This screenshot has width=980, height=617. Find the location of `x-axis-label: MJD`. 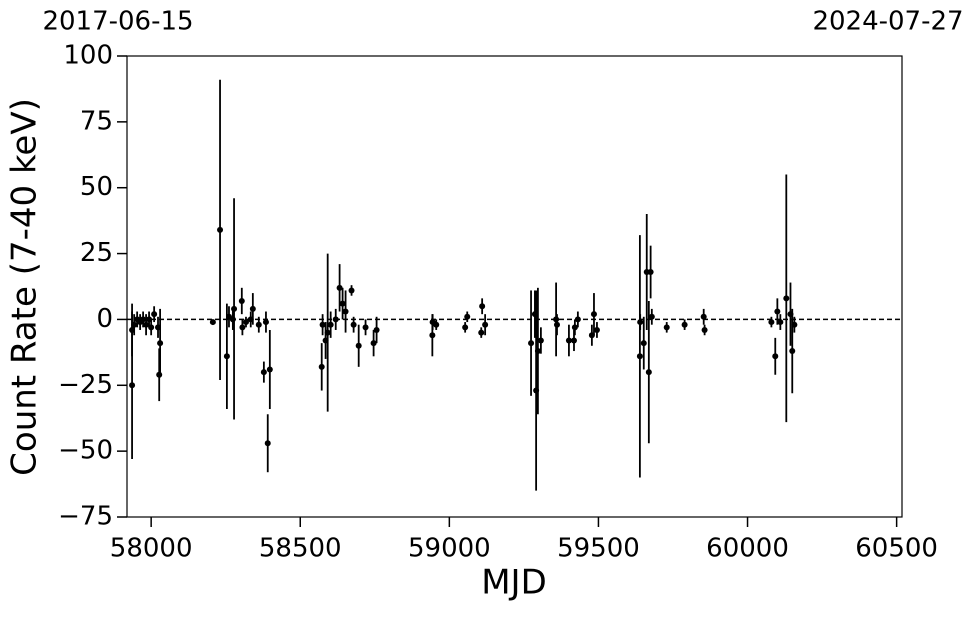

x-axis-label: MJD is located at coordinates (514, 583).